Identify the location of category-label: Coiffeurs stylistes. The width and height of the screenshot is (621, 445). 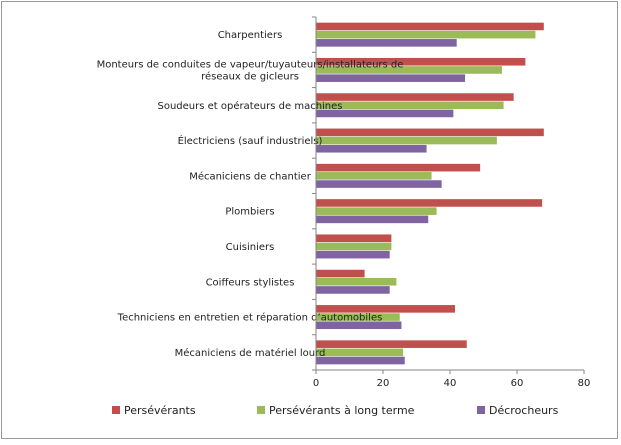
(250, 282).